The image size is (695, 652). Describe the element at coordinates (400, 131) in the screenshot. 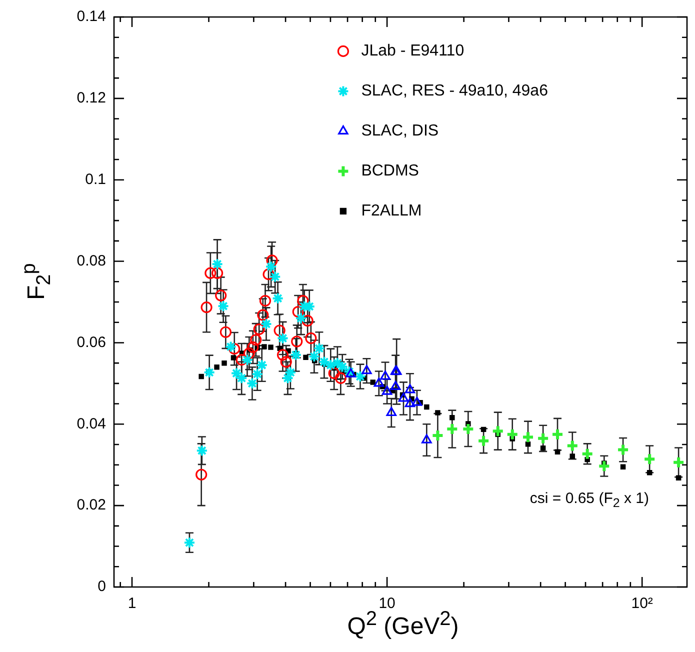

I see `legend-label: SLAC, DIS` at that location.